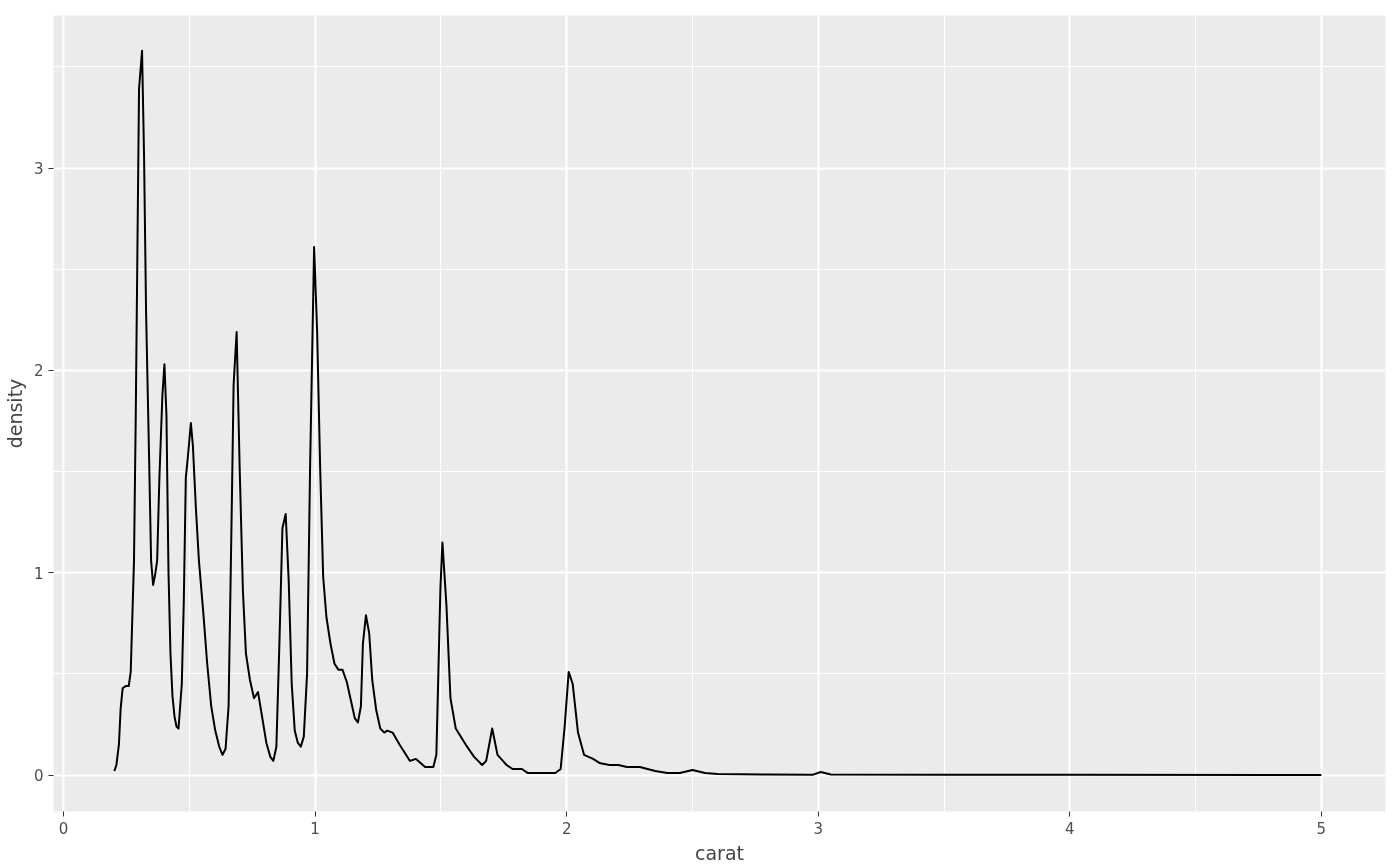  I want to click on x-tick-label: 2, so click(566, 828).